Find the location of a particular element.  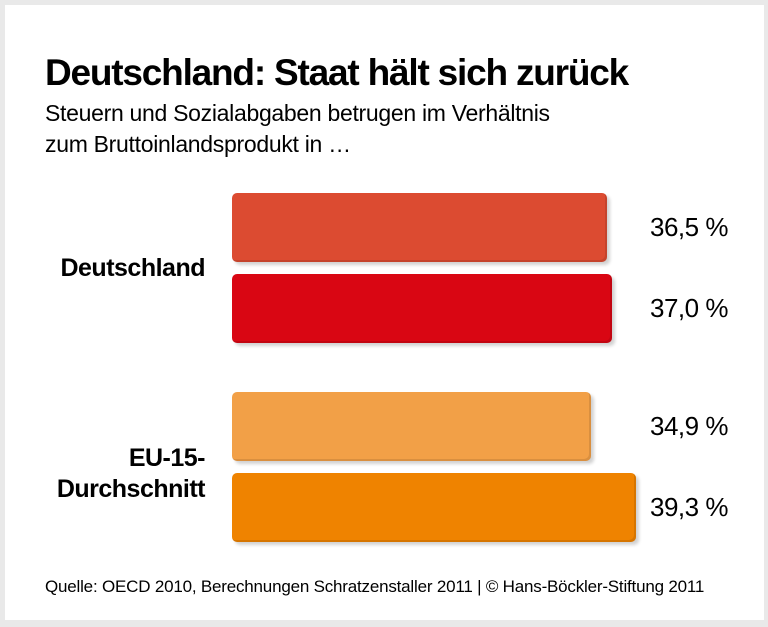

bar-value-deutschland-upper: 36,5 % is located at coordinates (689, 227).